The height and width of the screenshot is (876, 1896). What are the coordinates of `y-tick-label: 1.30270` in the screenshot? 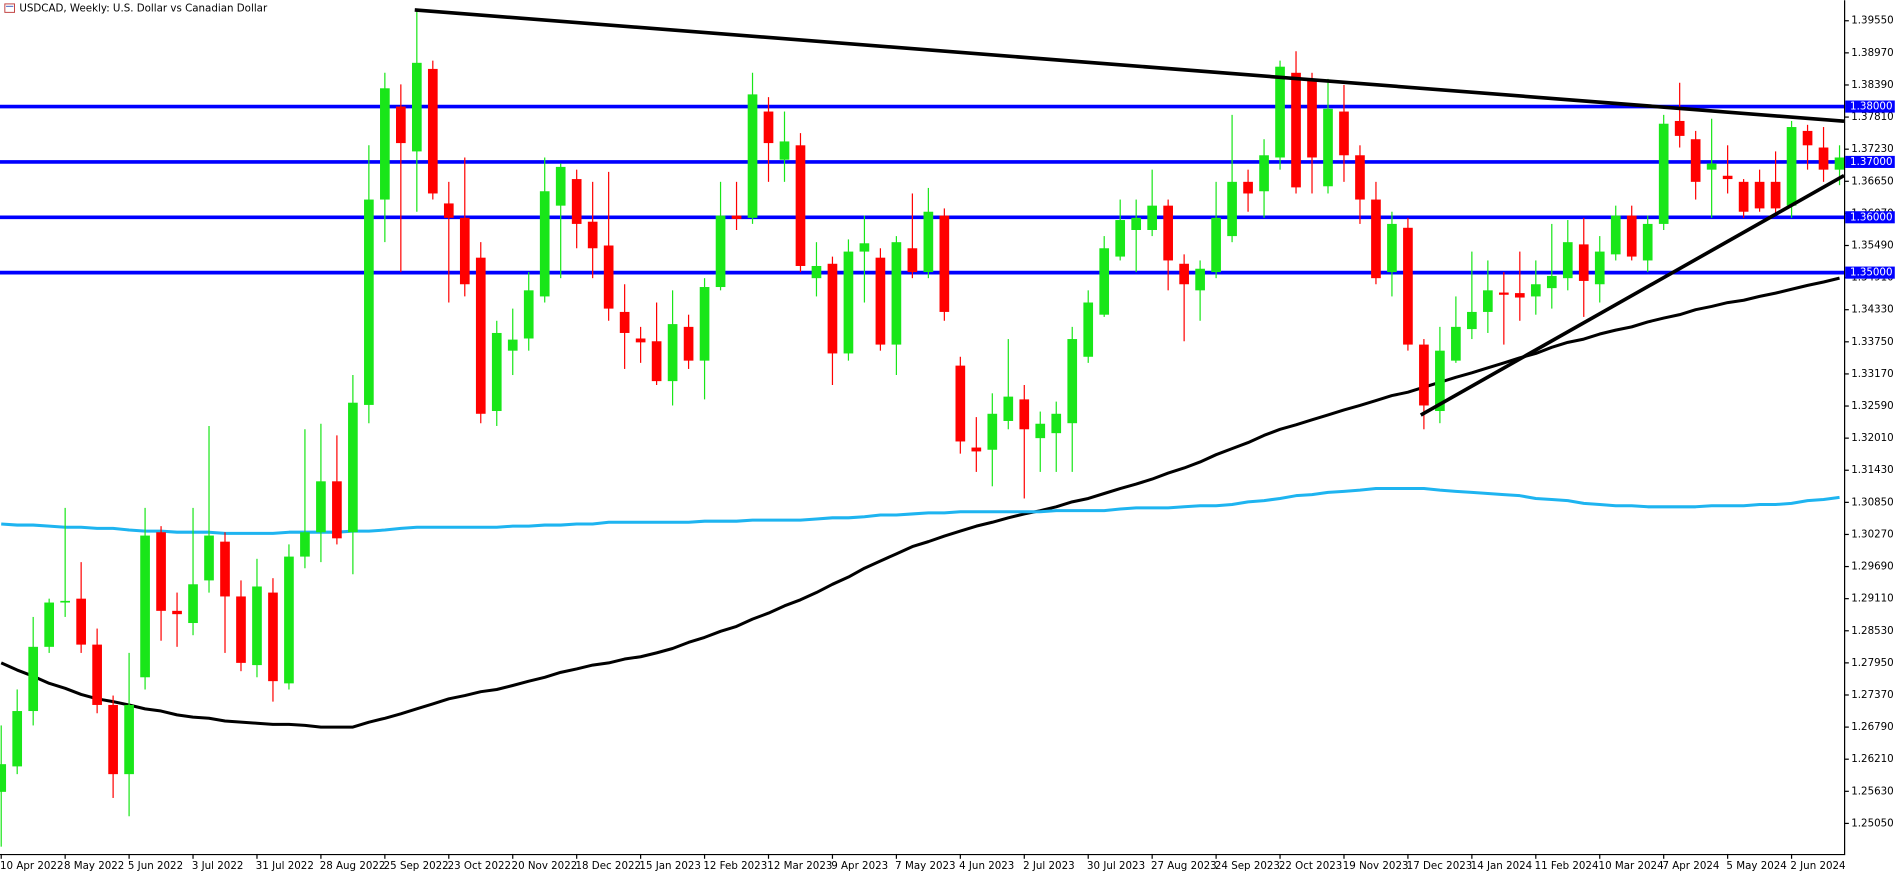 It's located at (1872, 534).